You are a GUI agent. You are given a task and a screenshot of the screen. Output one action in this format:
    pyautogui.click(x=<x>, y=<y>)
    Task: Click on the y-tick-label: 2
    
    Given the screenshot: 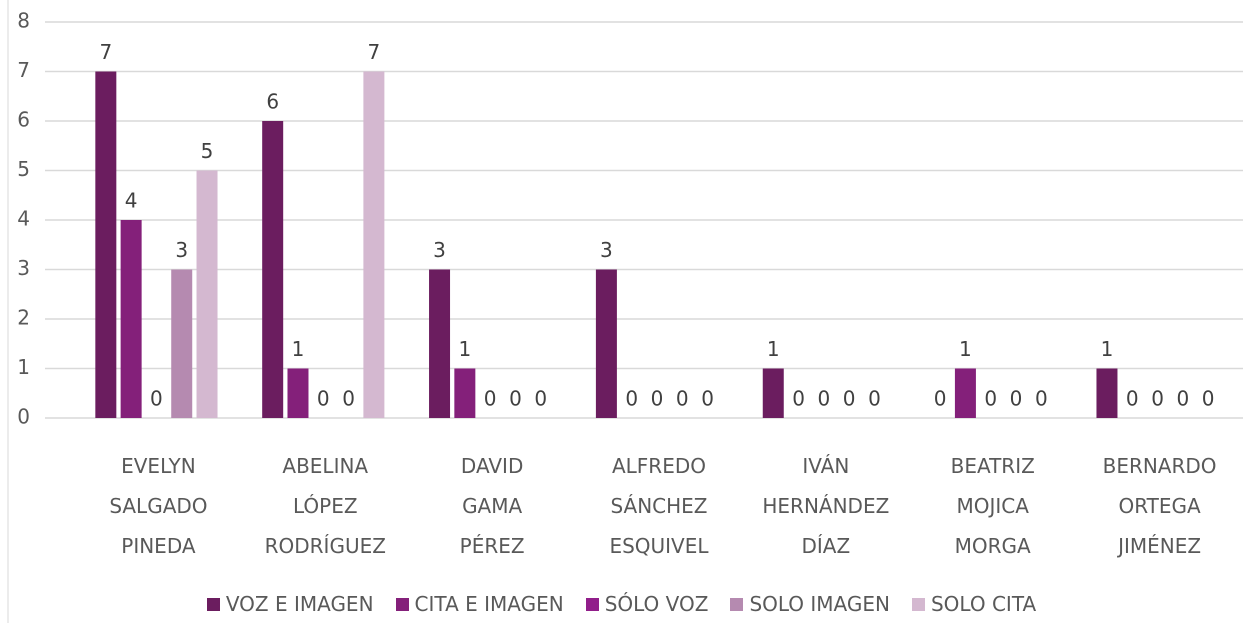 What is the action you would take?
    pyautogui.click(x=23, y=318)
    